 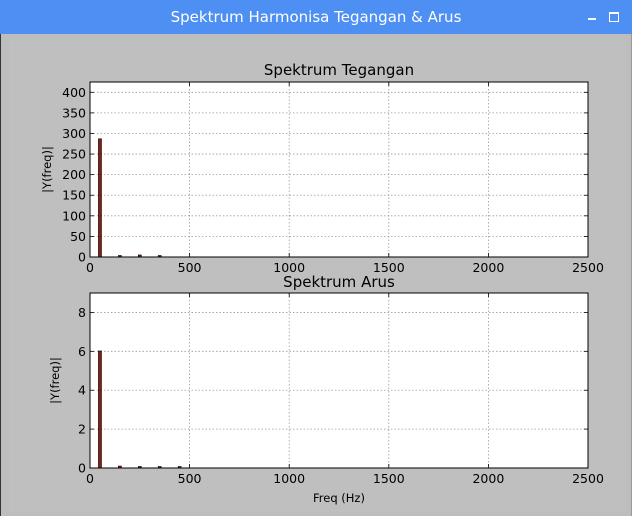 What do you see at coordinates (74, 133) in the screenshot?
I see `voltage-y-tick-label: 300` at bounding box center [74, 133].